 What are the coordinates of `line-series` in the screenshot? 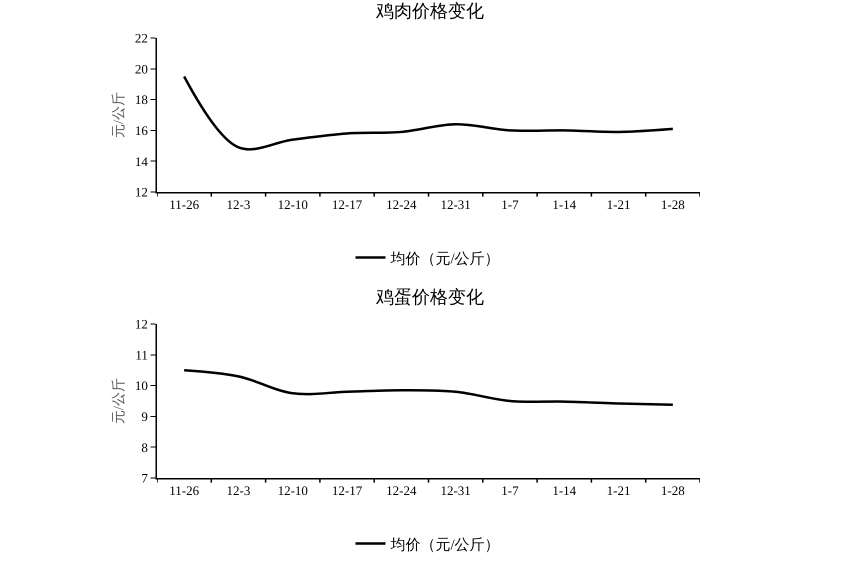 It's located at (428, 387).